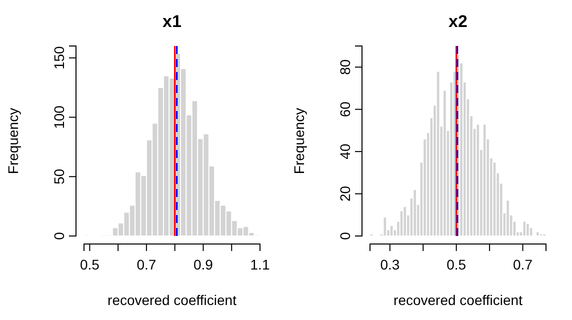  What do you see at coordinates (345, 152) in the screenshot?
I see `y-tick-label: 40` at bounding box center [345, 152].